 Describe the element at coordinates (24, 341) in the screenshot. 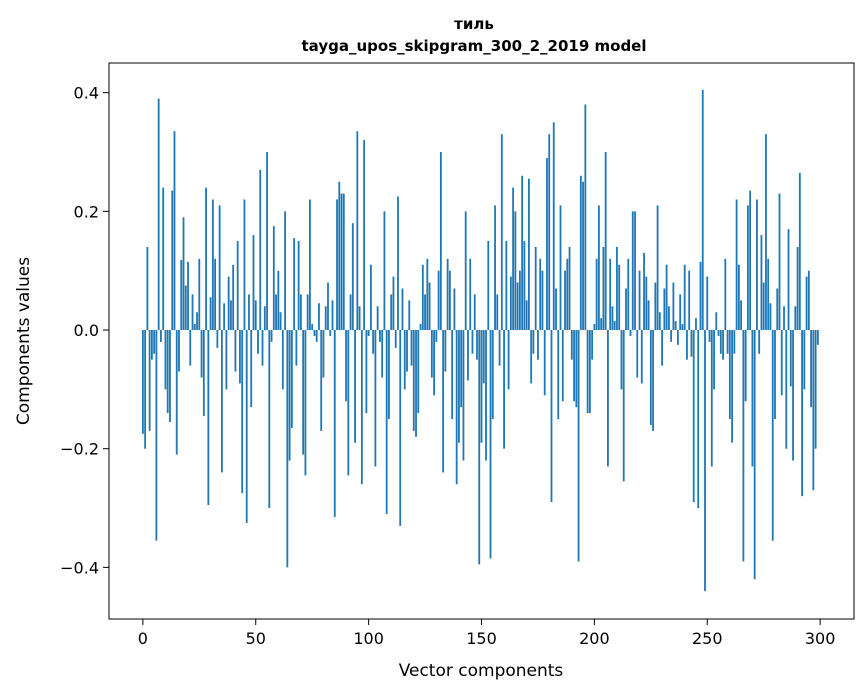

I see `y-axis-label: Components values` at that location.